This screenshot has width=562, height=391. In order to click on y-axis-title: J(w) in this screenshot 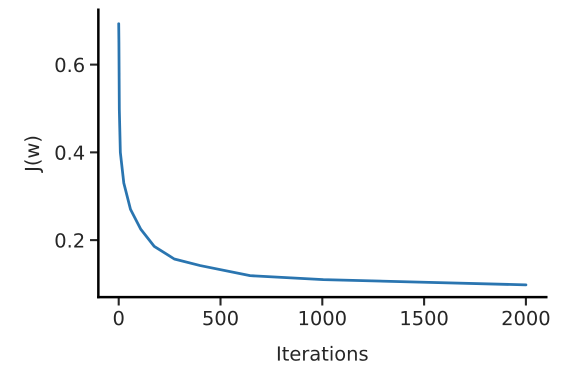, I will do `click(33, 154)`.